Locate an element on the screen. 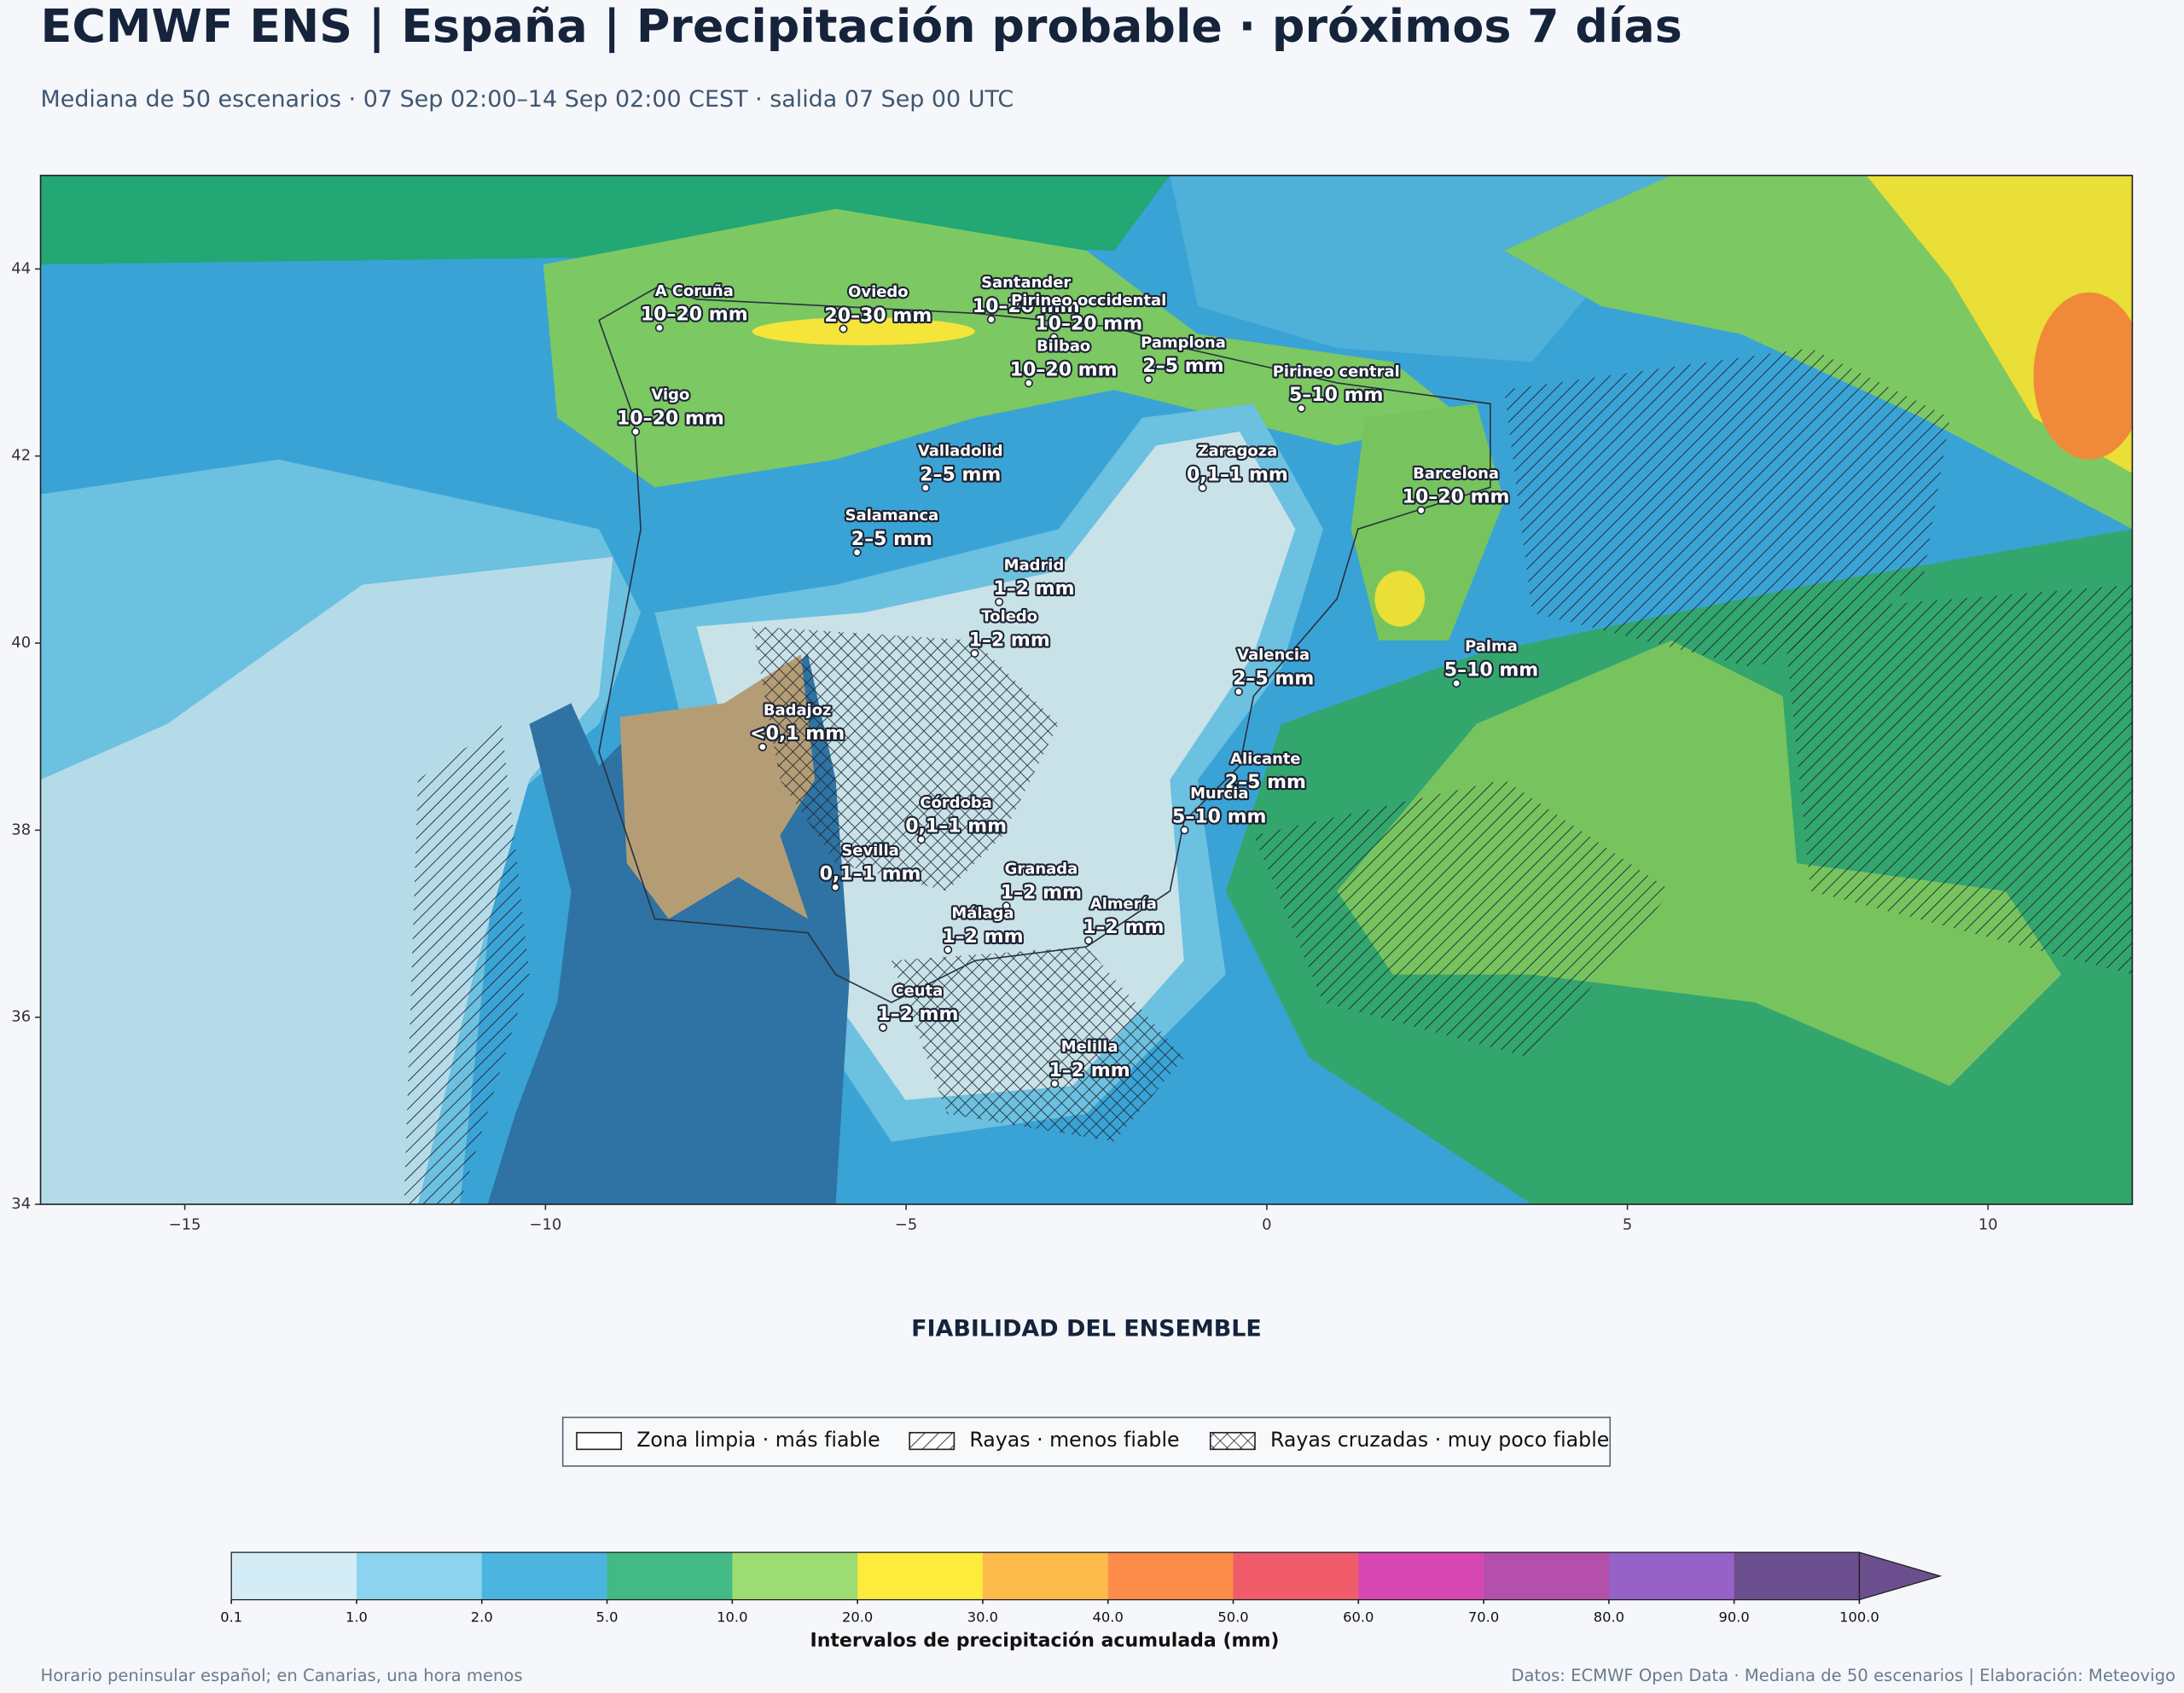 This screenshot has width=2184, height=1693. colorbar-tick-label: 0.1 is located at coordinates (231, 1617).